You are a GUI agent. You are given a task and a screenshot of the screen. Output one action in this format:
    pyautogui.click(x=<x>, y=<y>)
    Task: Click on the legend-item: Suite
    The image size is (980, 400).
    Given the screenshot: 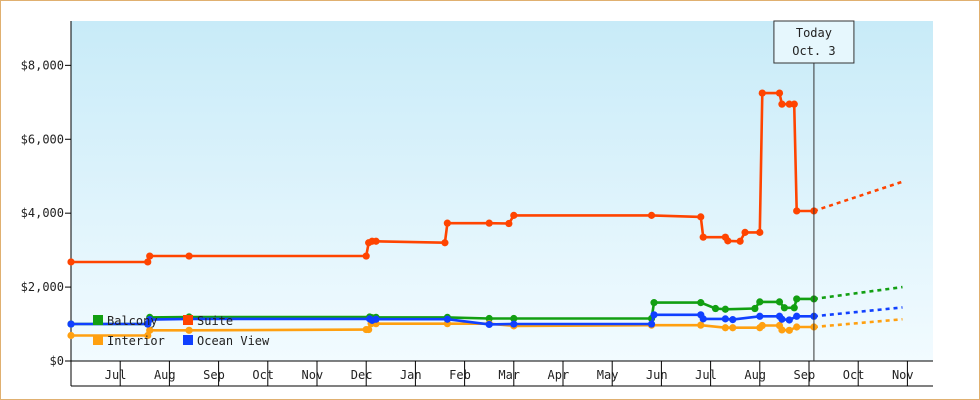 What is the action you would take?
    pyautogui.click(x=208, y=321)
    